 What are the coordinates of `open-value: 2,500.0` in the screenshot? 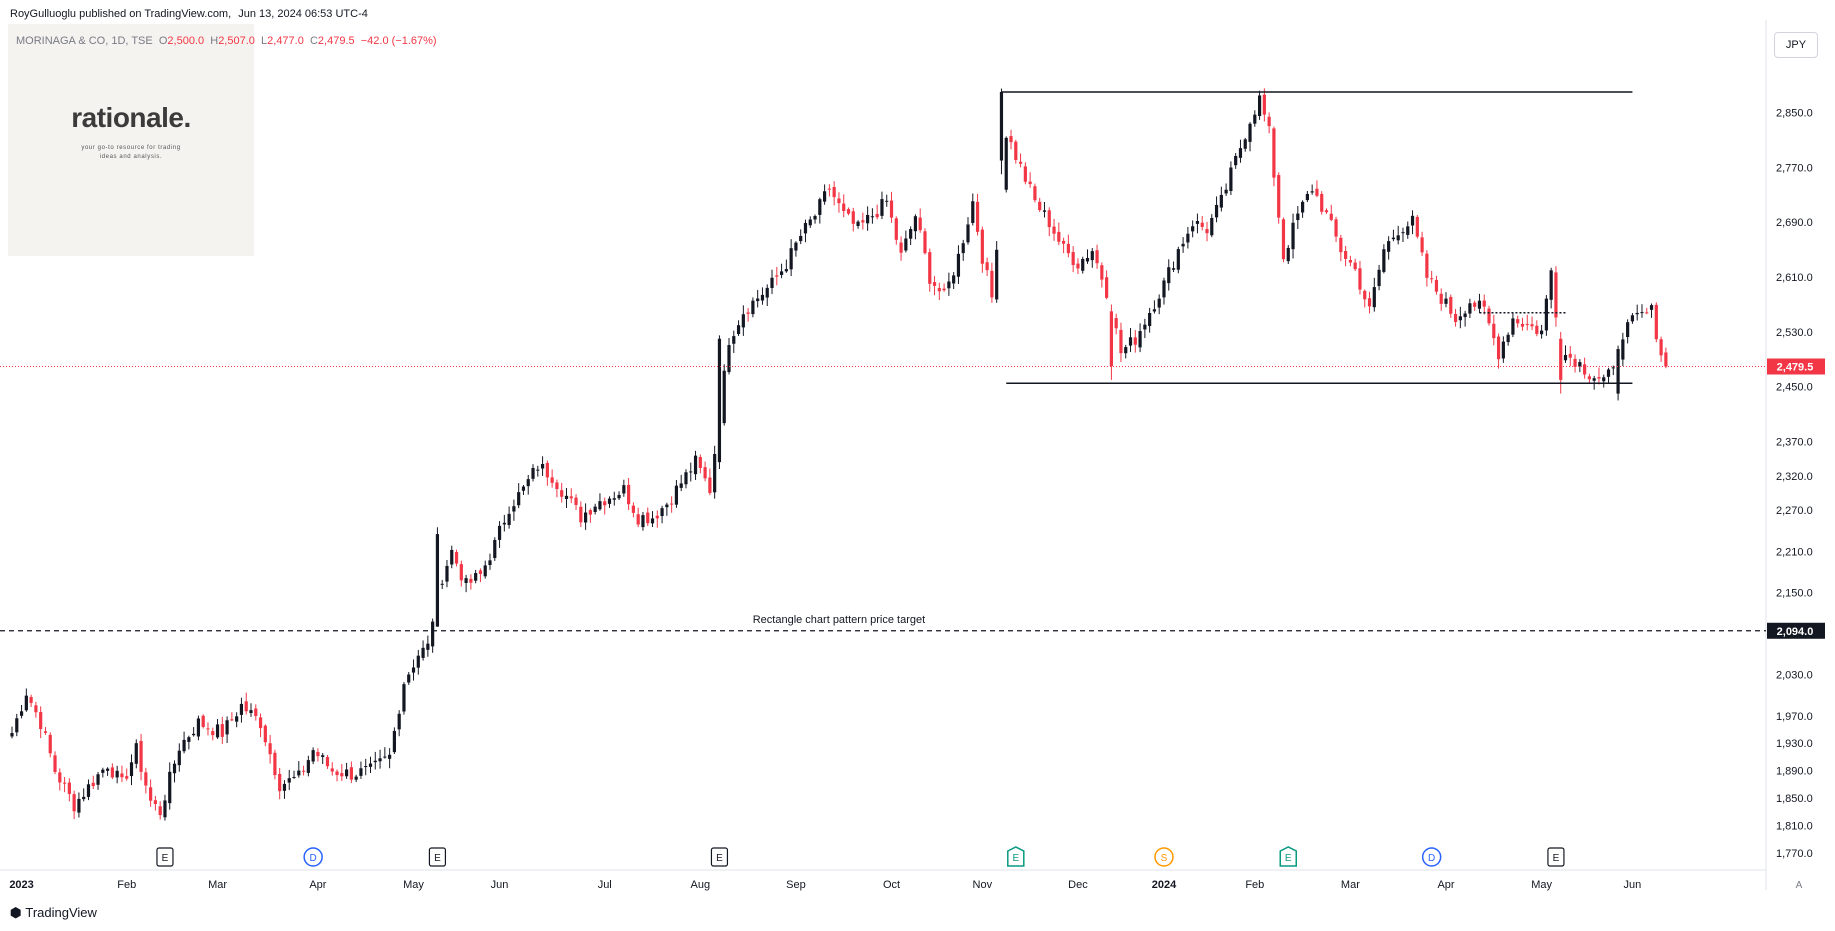 It's located at (186, 41).